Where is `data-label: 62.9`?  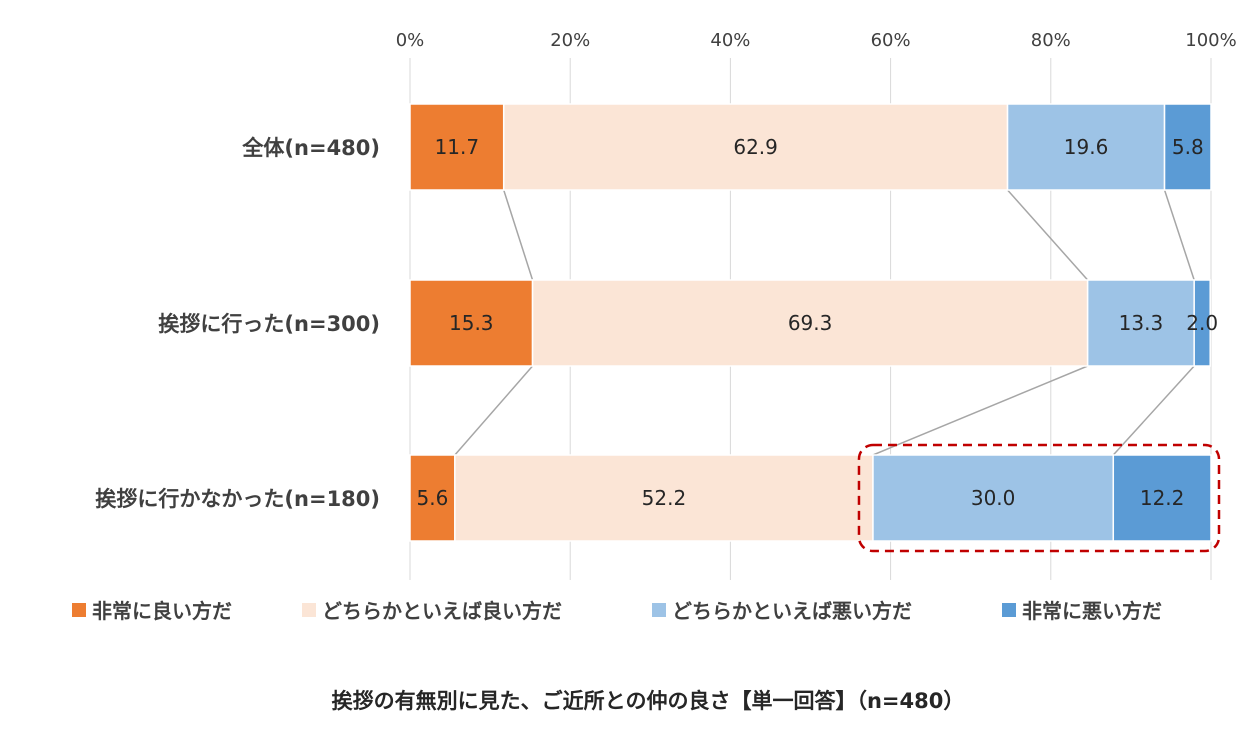 data-label: 62.9 is located at coordinates (755, 147).